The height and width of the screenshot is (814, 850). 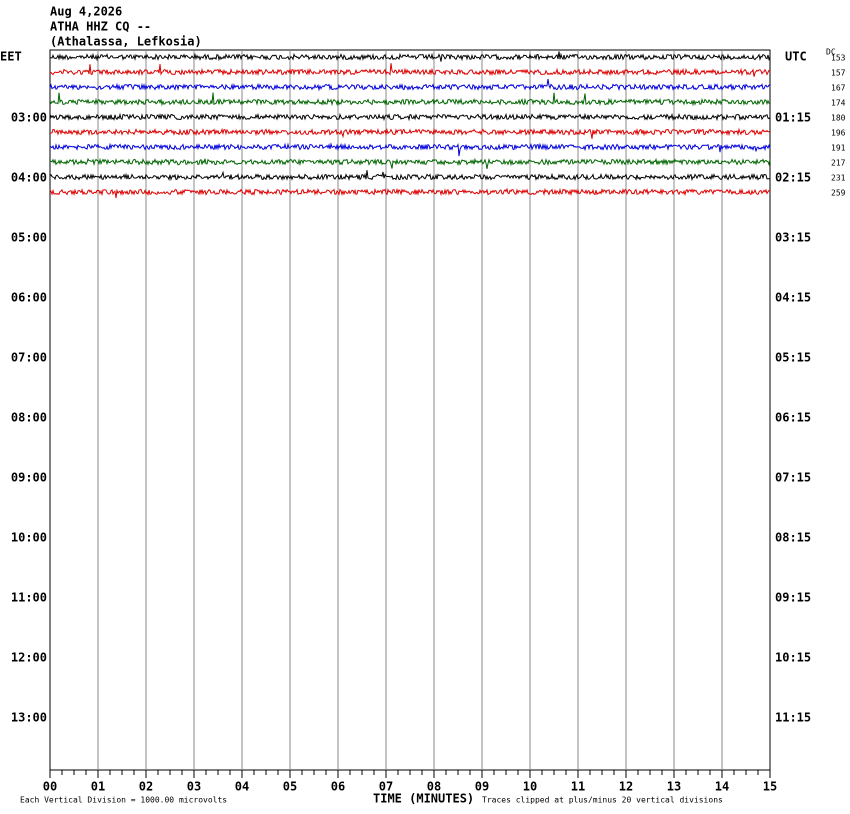 I want to click on right-hour-label: 09:15, so click(x=793, y=598).